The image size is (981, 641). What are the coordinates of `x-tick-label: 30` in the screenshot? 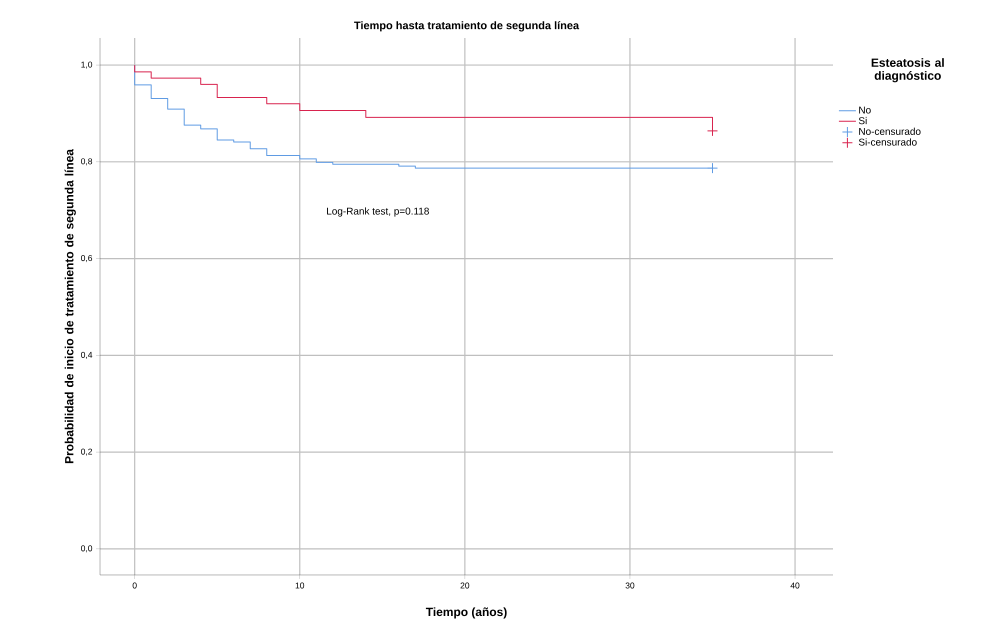 It's located at (630, 585).